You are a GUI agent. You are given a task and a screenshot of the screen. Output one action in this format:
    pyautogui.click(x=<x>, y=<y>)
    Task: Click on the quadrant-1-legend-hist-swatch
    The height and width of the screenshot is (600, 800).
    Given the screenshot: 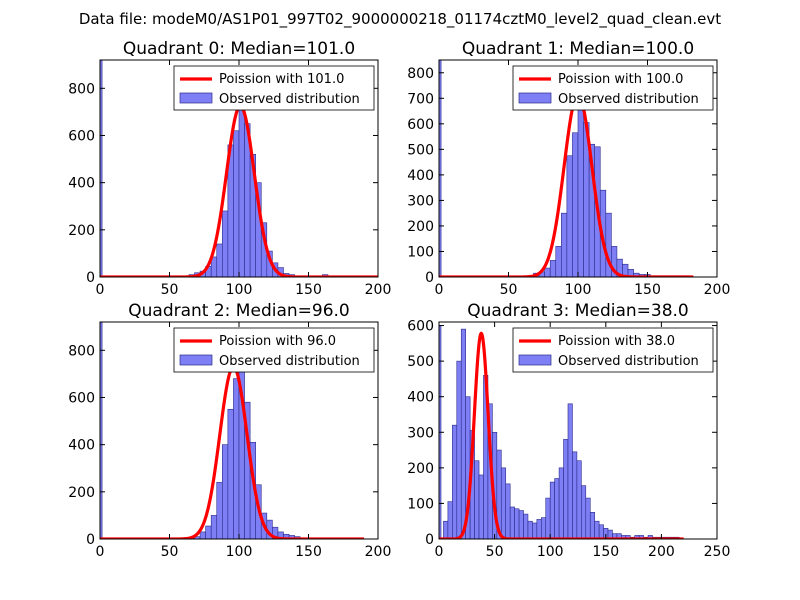 What is the action you would take?
    pyautogui.click(x=535, y=98)
    